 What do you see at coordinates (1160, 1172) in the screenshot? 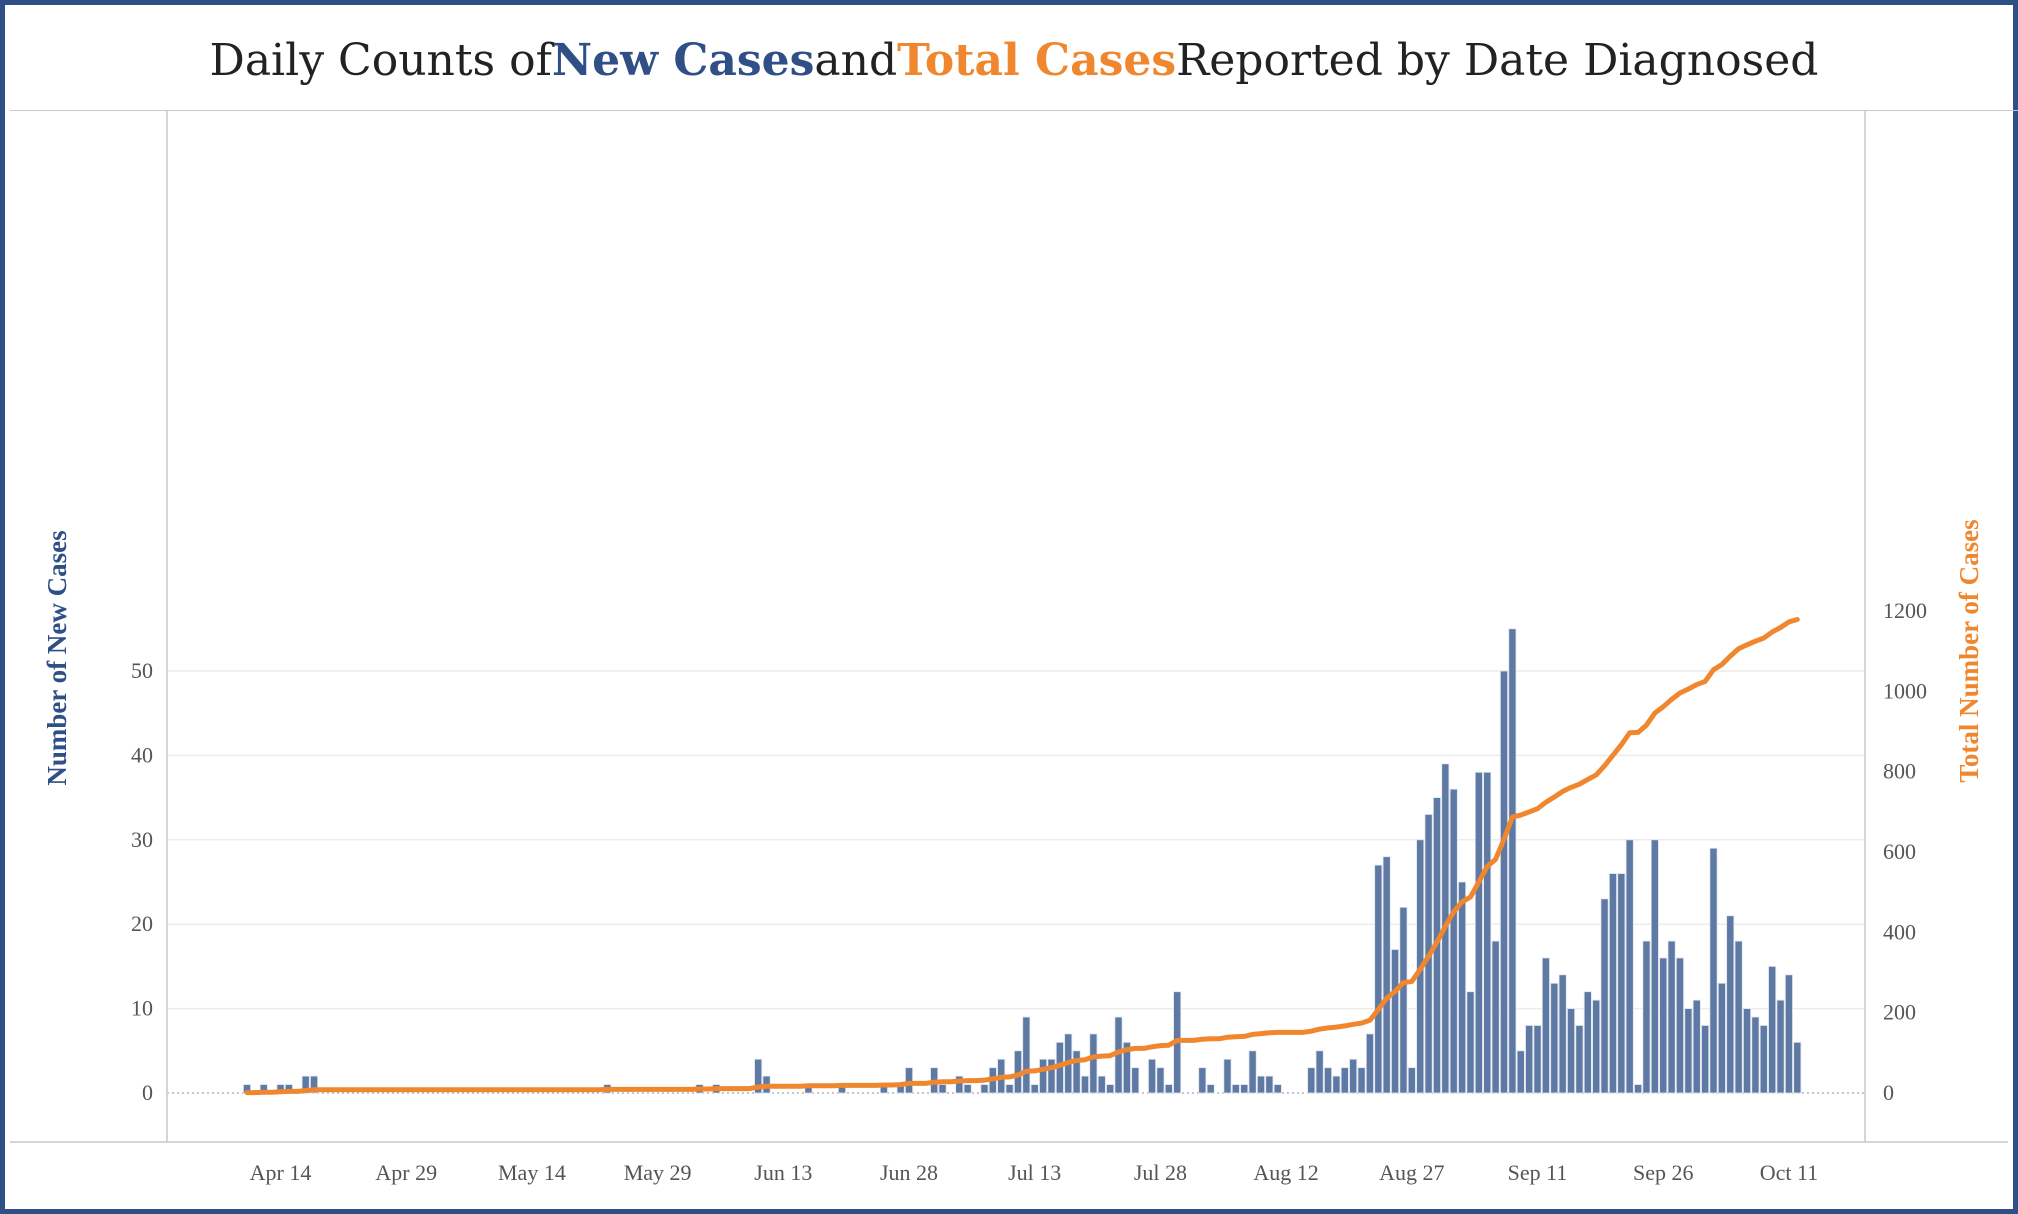
I see `x-tick-label: Jul 28` at bounding box center [1160, 1172].